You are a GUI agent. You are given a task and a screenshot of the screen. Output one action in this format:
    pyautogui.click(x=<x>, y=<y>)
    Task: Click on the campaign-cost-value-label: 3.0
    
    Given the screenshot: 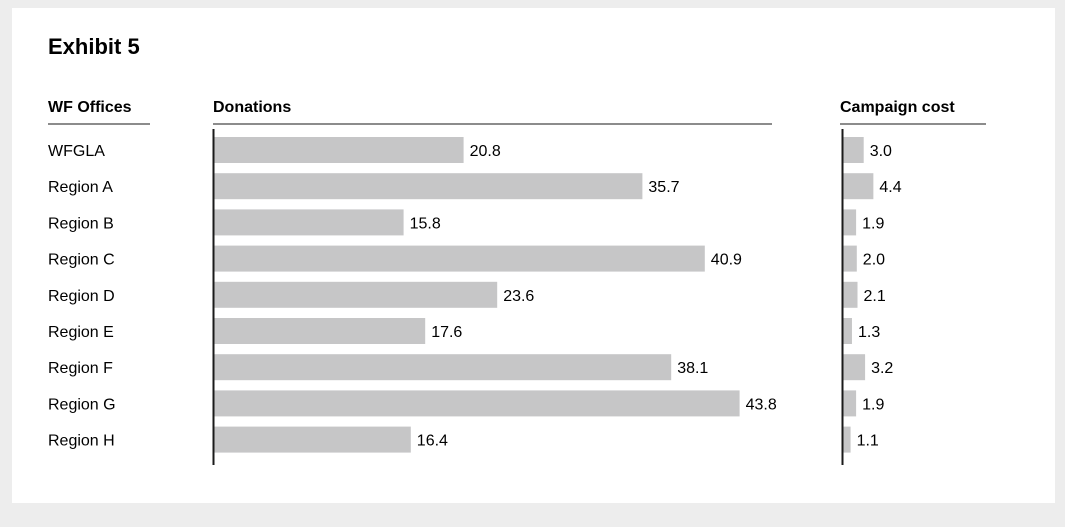 What is the action you would take?
    pyautogui.click(x=881, y=151)
    